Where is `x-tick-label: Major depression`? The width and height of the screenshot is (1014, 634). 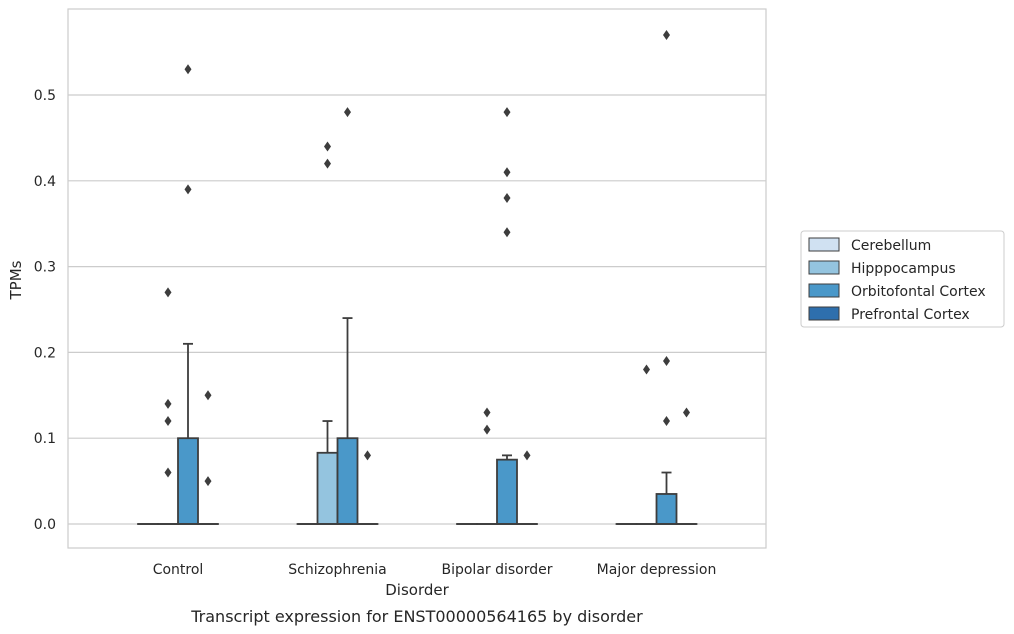
x-tick-label: Major depression is located at coordinates (657, 570).